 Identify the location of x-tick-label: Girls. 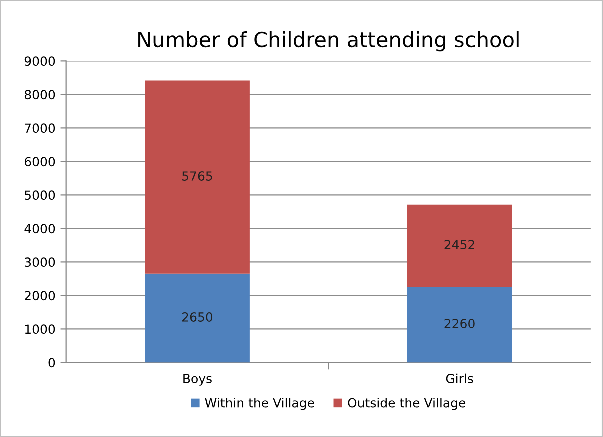
(460, 379).